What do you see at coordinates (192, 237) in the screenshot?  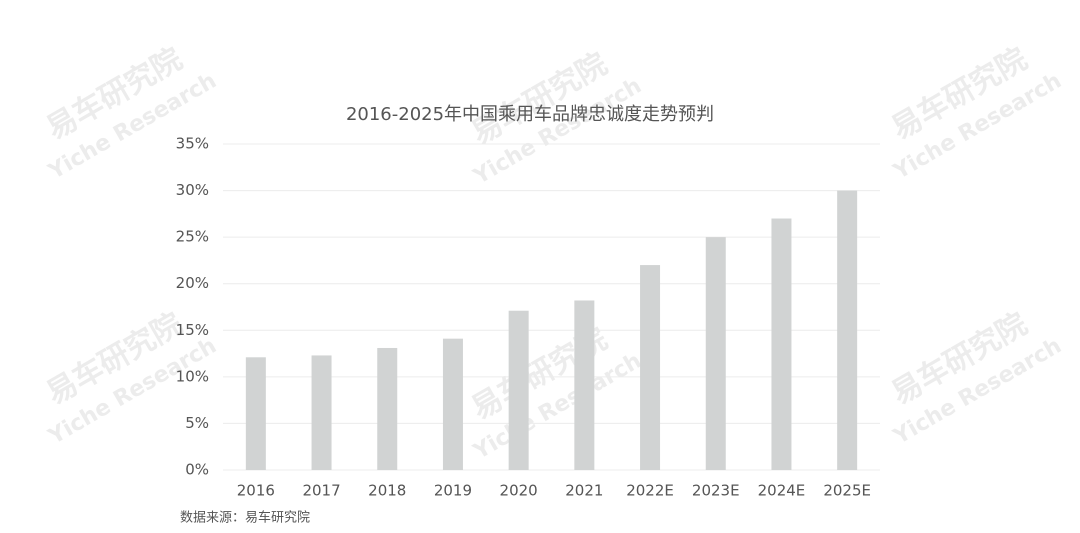 I see `y-tick-label: 25%` at bounding box center [192, 237].